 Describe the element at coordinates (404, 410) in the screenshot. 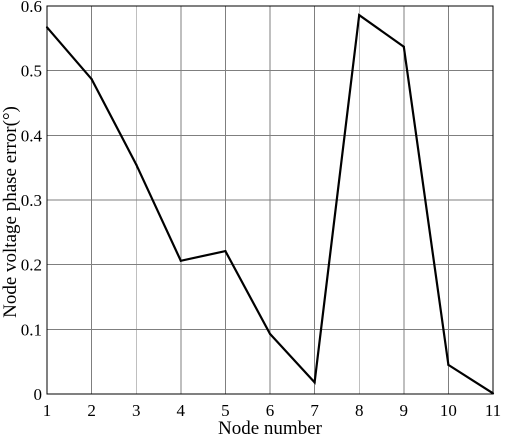

I see `x-tick-label: 9` at that location.